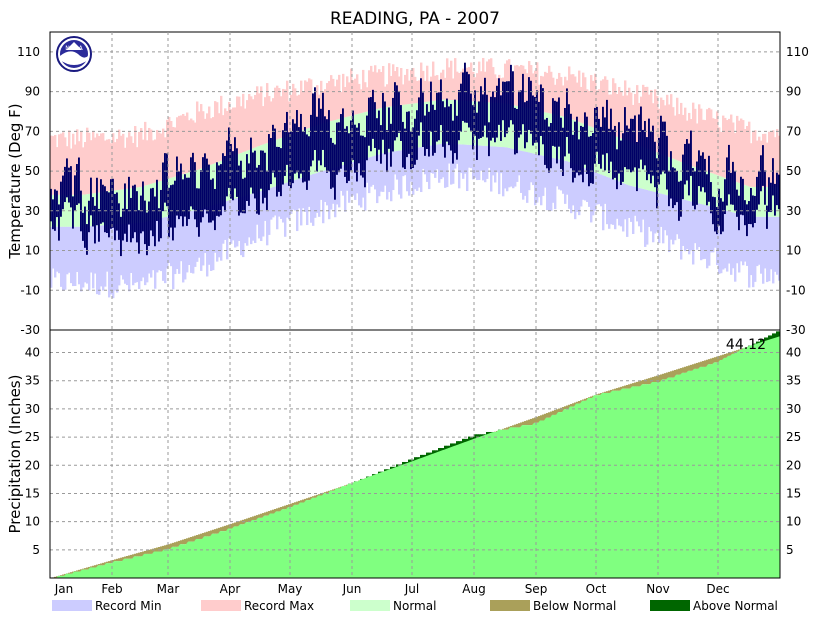  What do you see at coordinates (168, 589) in the screenshot?
I see `month-tick-label: Mar` at bounding box center [168, 589].